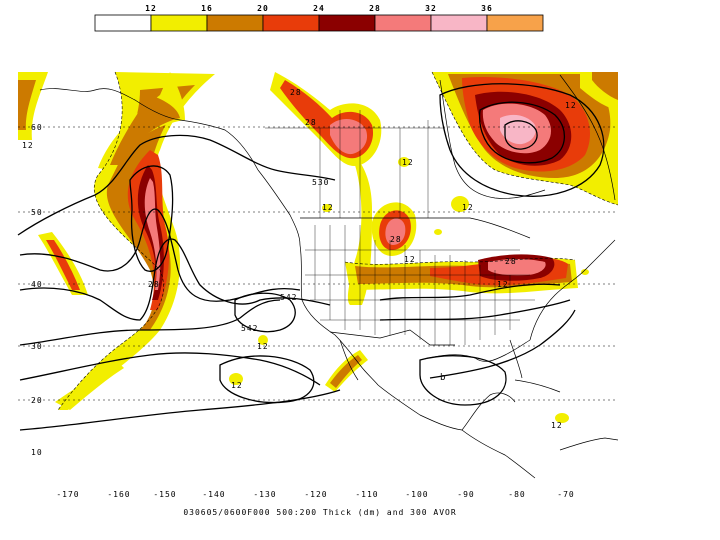  I want to click on shade-prairie-pink, so click(395, 231).